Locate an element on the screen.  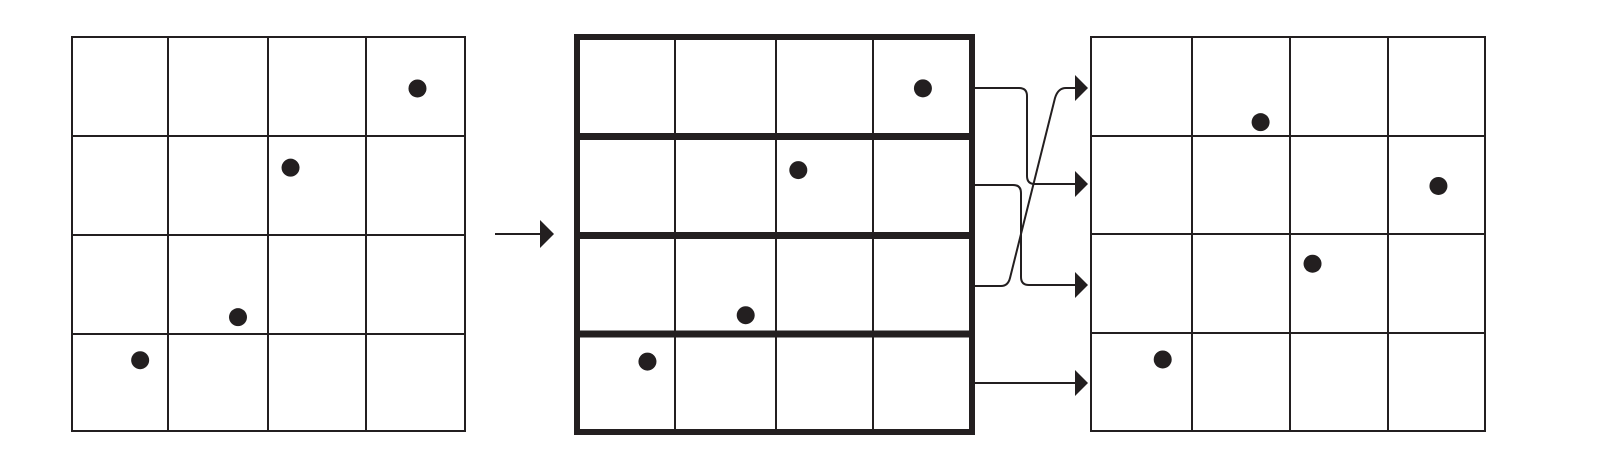
arrow-head is located at coordinates (547, 234).